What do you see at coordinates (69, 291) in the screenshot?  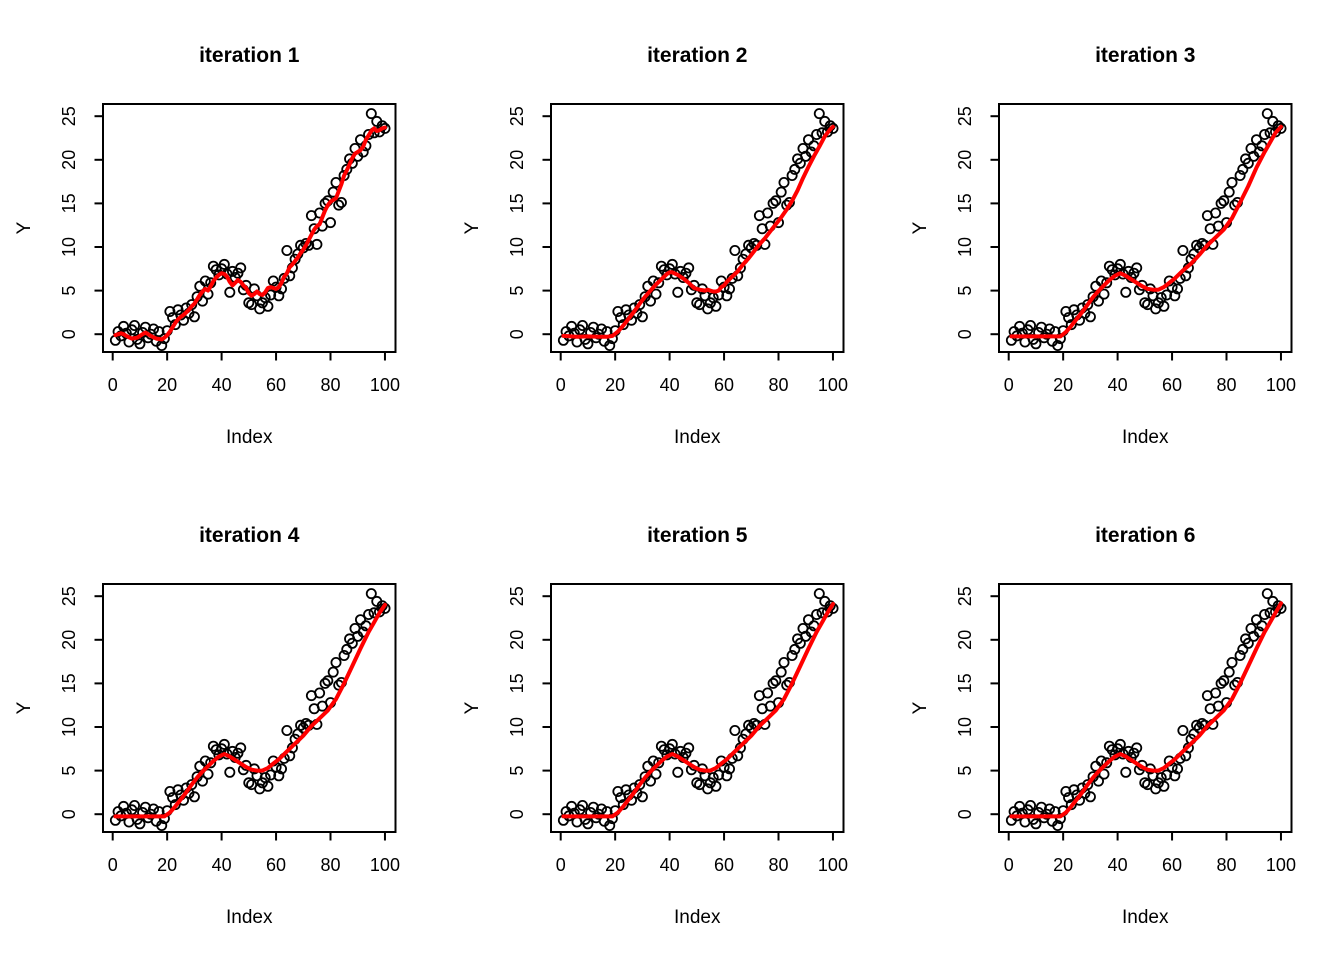 I see `y-tick-label: 5` at bounding box center [69, 291].